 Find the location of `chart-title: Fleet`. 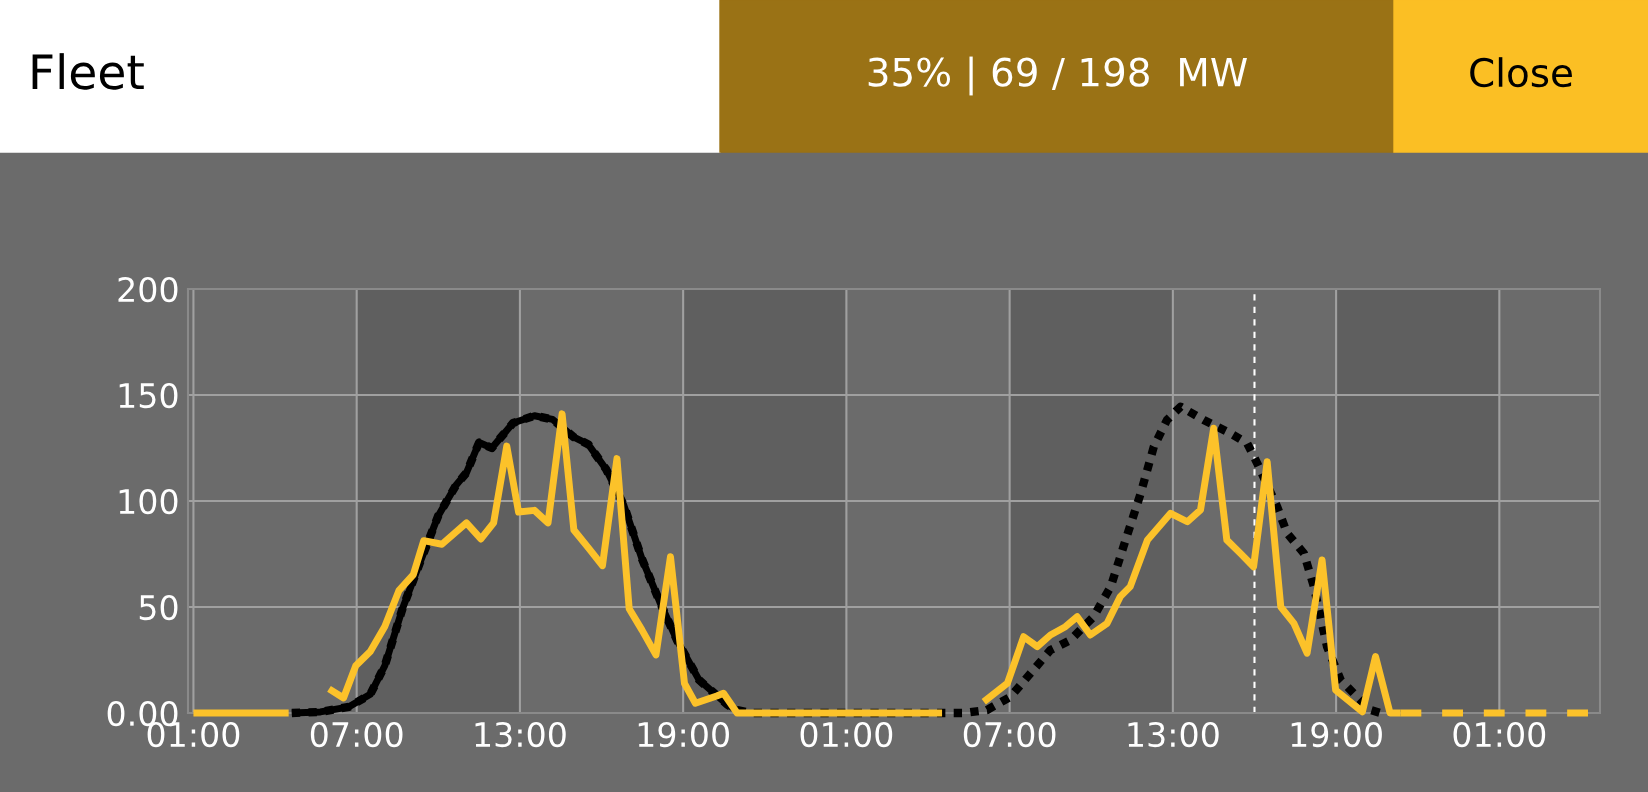

chart-title: Fleet is located at coordinates (88, 71).